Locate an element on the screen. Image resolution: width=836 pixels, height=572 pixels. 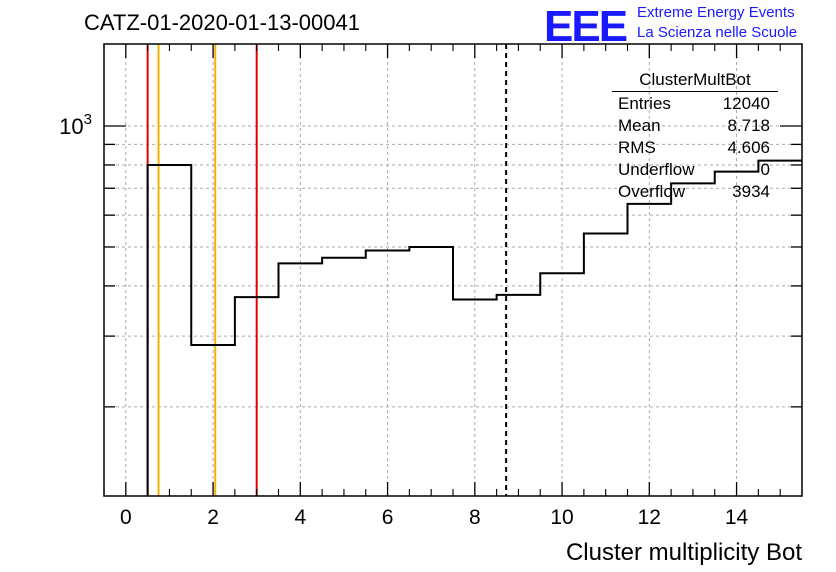
x-tick-label: 14 is located at coordinates (737, 517).